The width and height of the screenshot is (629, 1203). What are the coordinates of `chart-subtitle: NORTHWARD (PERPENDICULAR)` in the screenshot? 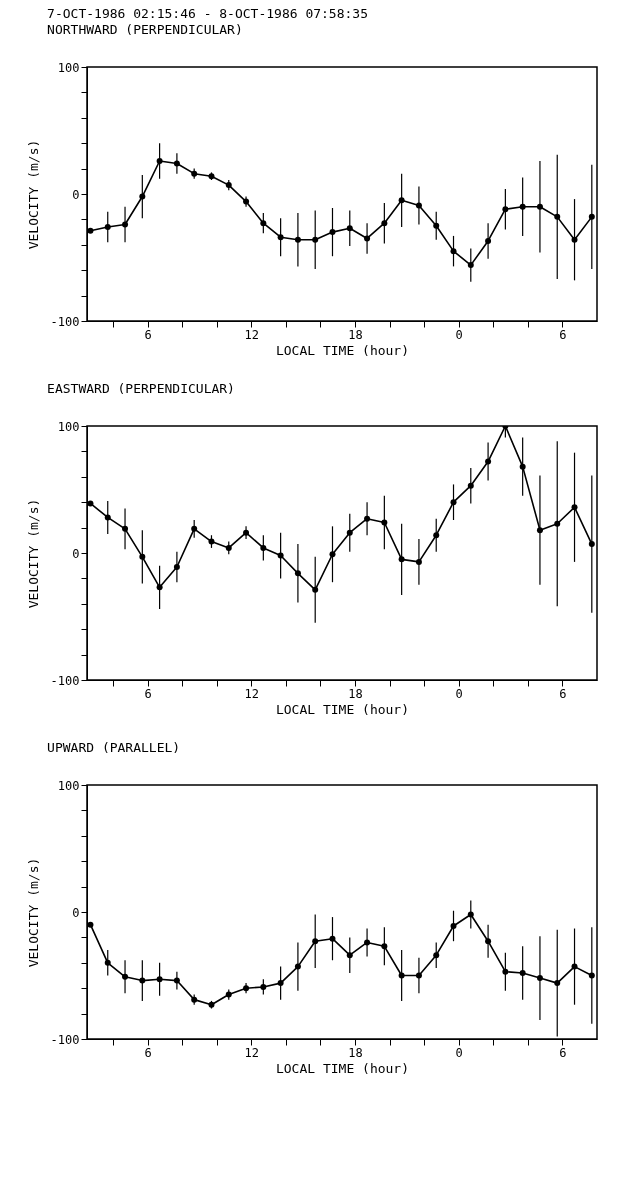 It's located at (145, 29).